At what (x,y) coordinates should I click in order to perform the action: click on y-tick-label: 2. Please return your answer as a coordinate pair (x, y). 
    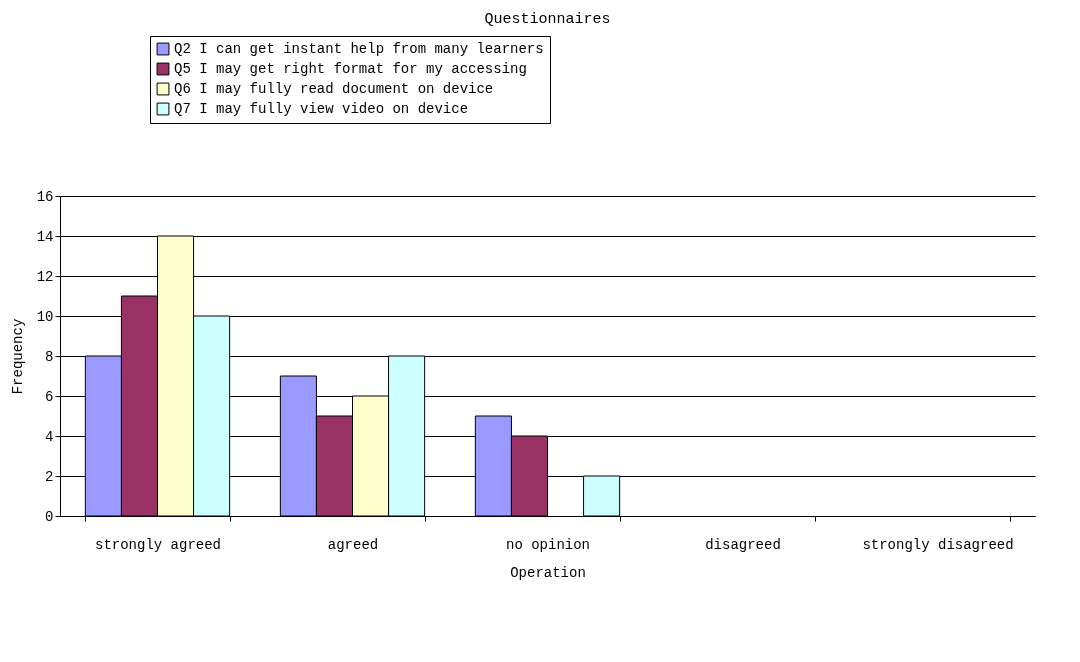
    Looking at the image, I should click on (49, 476).